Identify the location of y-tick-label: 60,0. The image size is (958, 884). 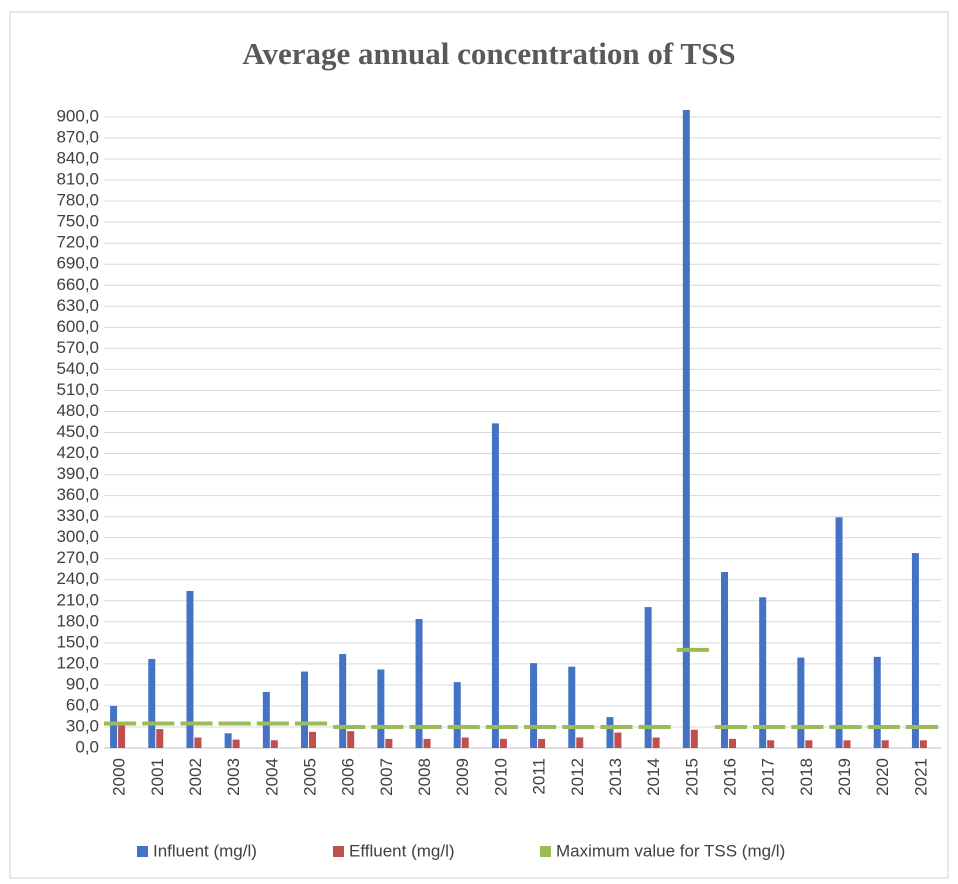
(82, 704).